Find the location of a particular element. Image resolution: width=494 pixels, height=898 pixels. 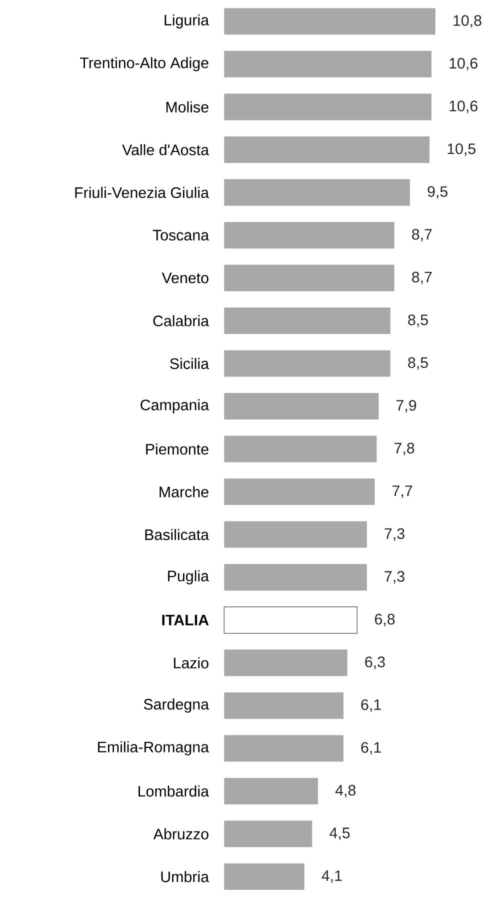

data-label: 10,8 is located at coordinates (467, 21).